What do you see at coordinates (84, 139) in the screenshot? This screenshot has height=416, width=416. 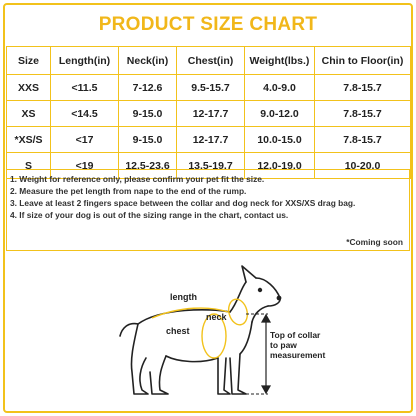 I see `length-cell: <17` at bounding box center [84, 139].